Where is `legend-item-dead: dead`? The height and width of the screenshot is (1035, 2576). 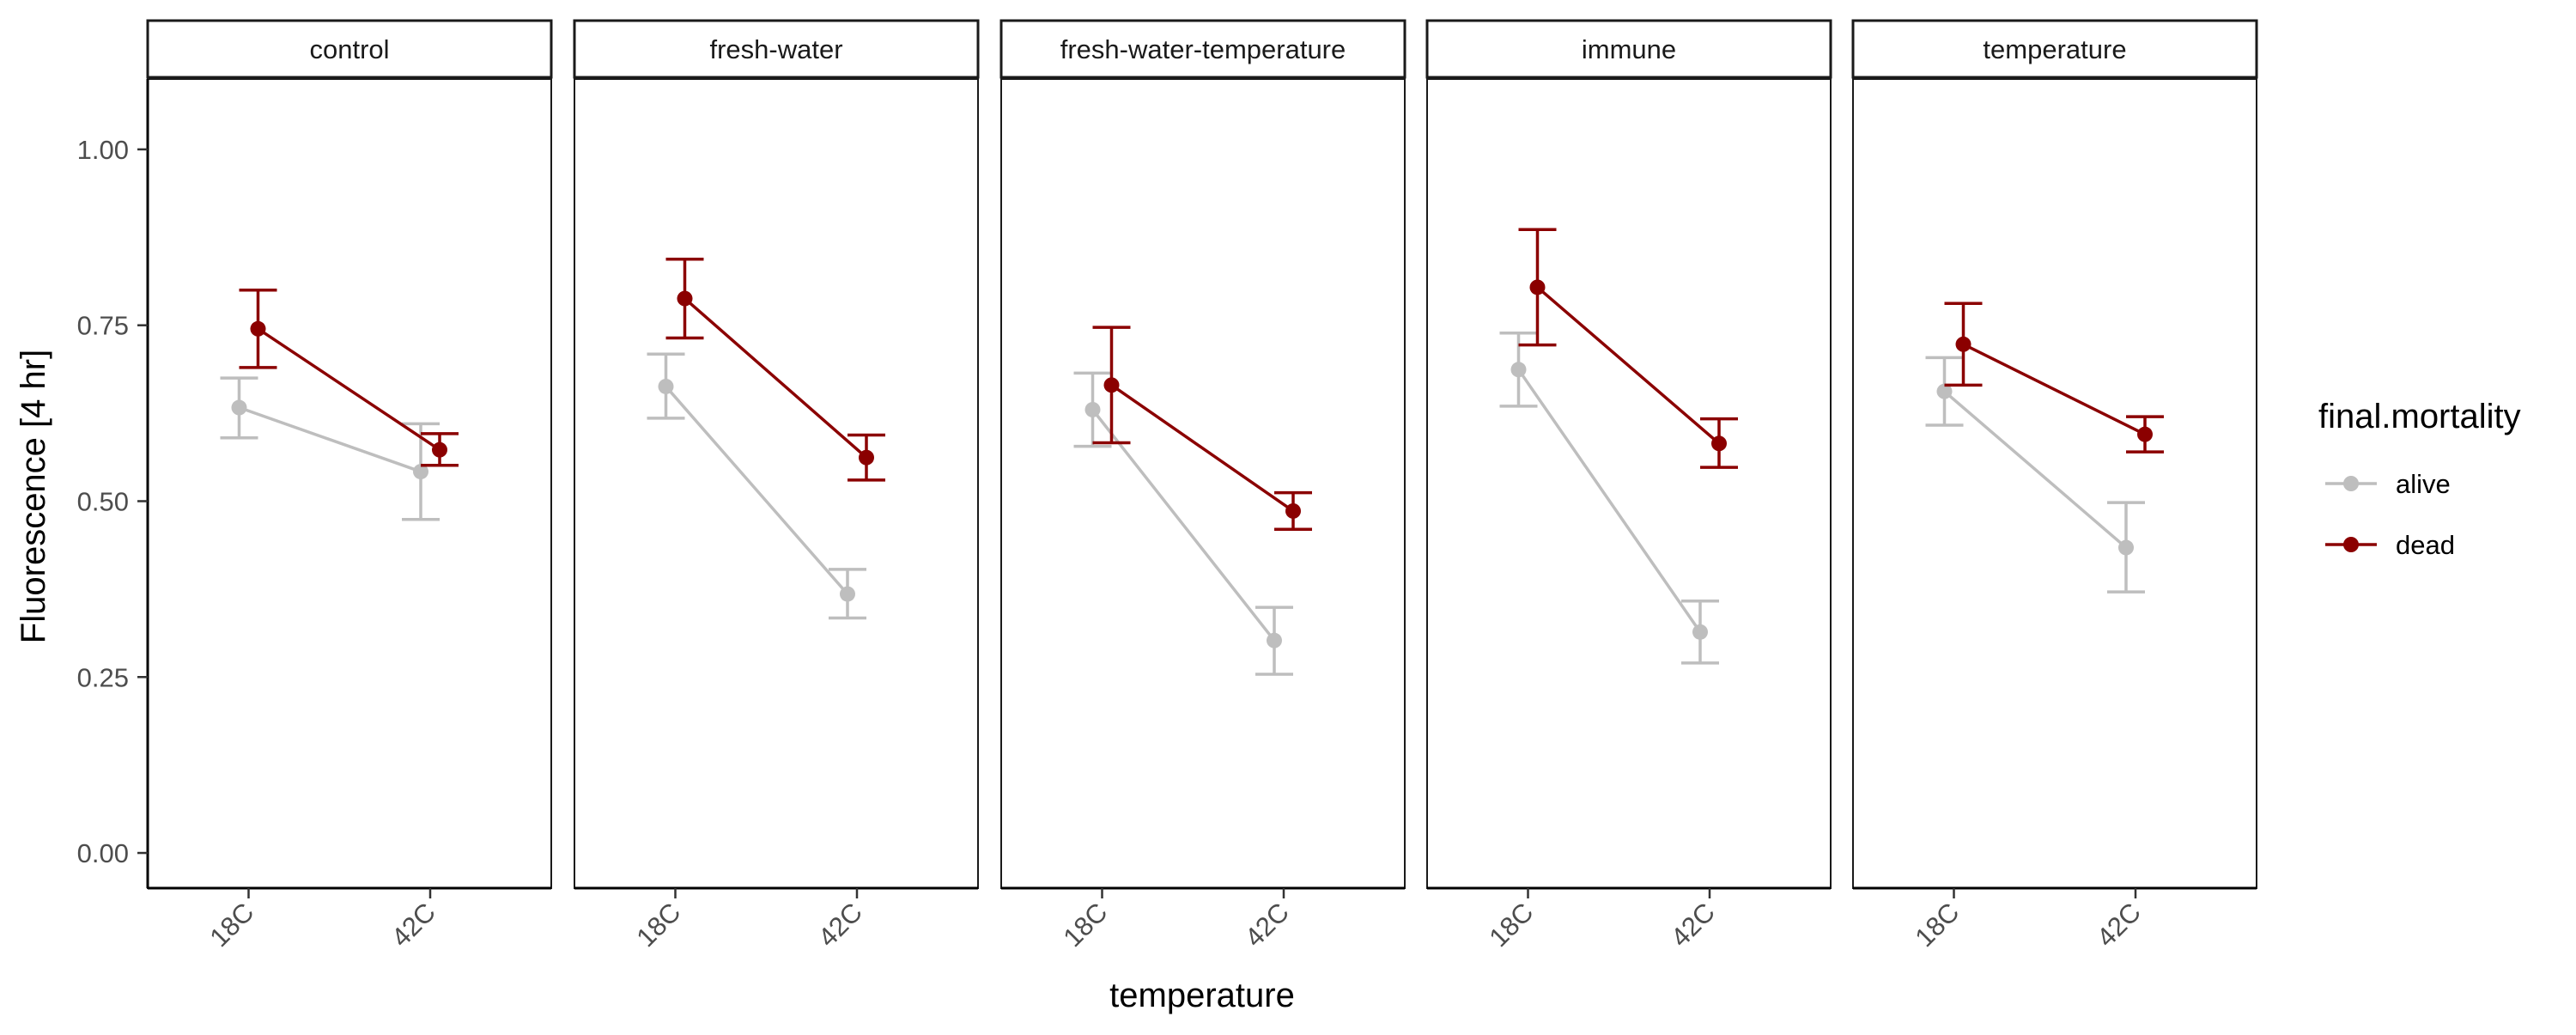
legend-item-dead: dead is located at coordinates (2390, 545).